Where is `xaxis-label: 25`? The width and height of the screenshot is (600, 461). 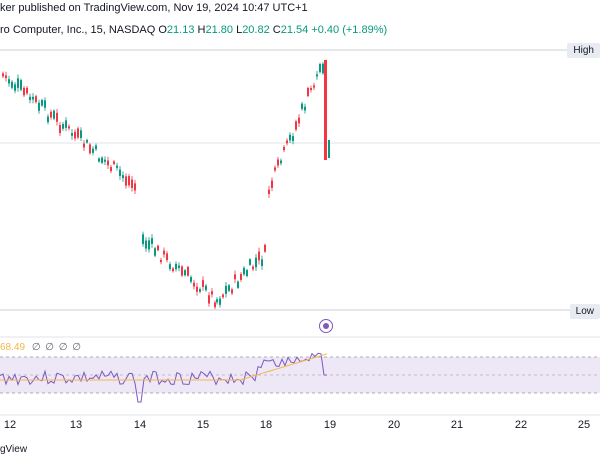
xaxis-label: 25 is located at coordinates (584, 425).